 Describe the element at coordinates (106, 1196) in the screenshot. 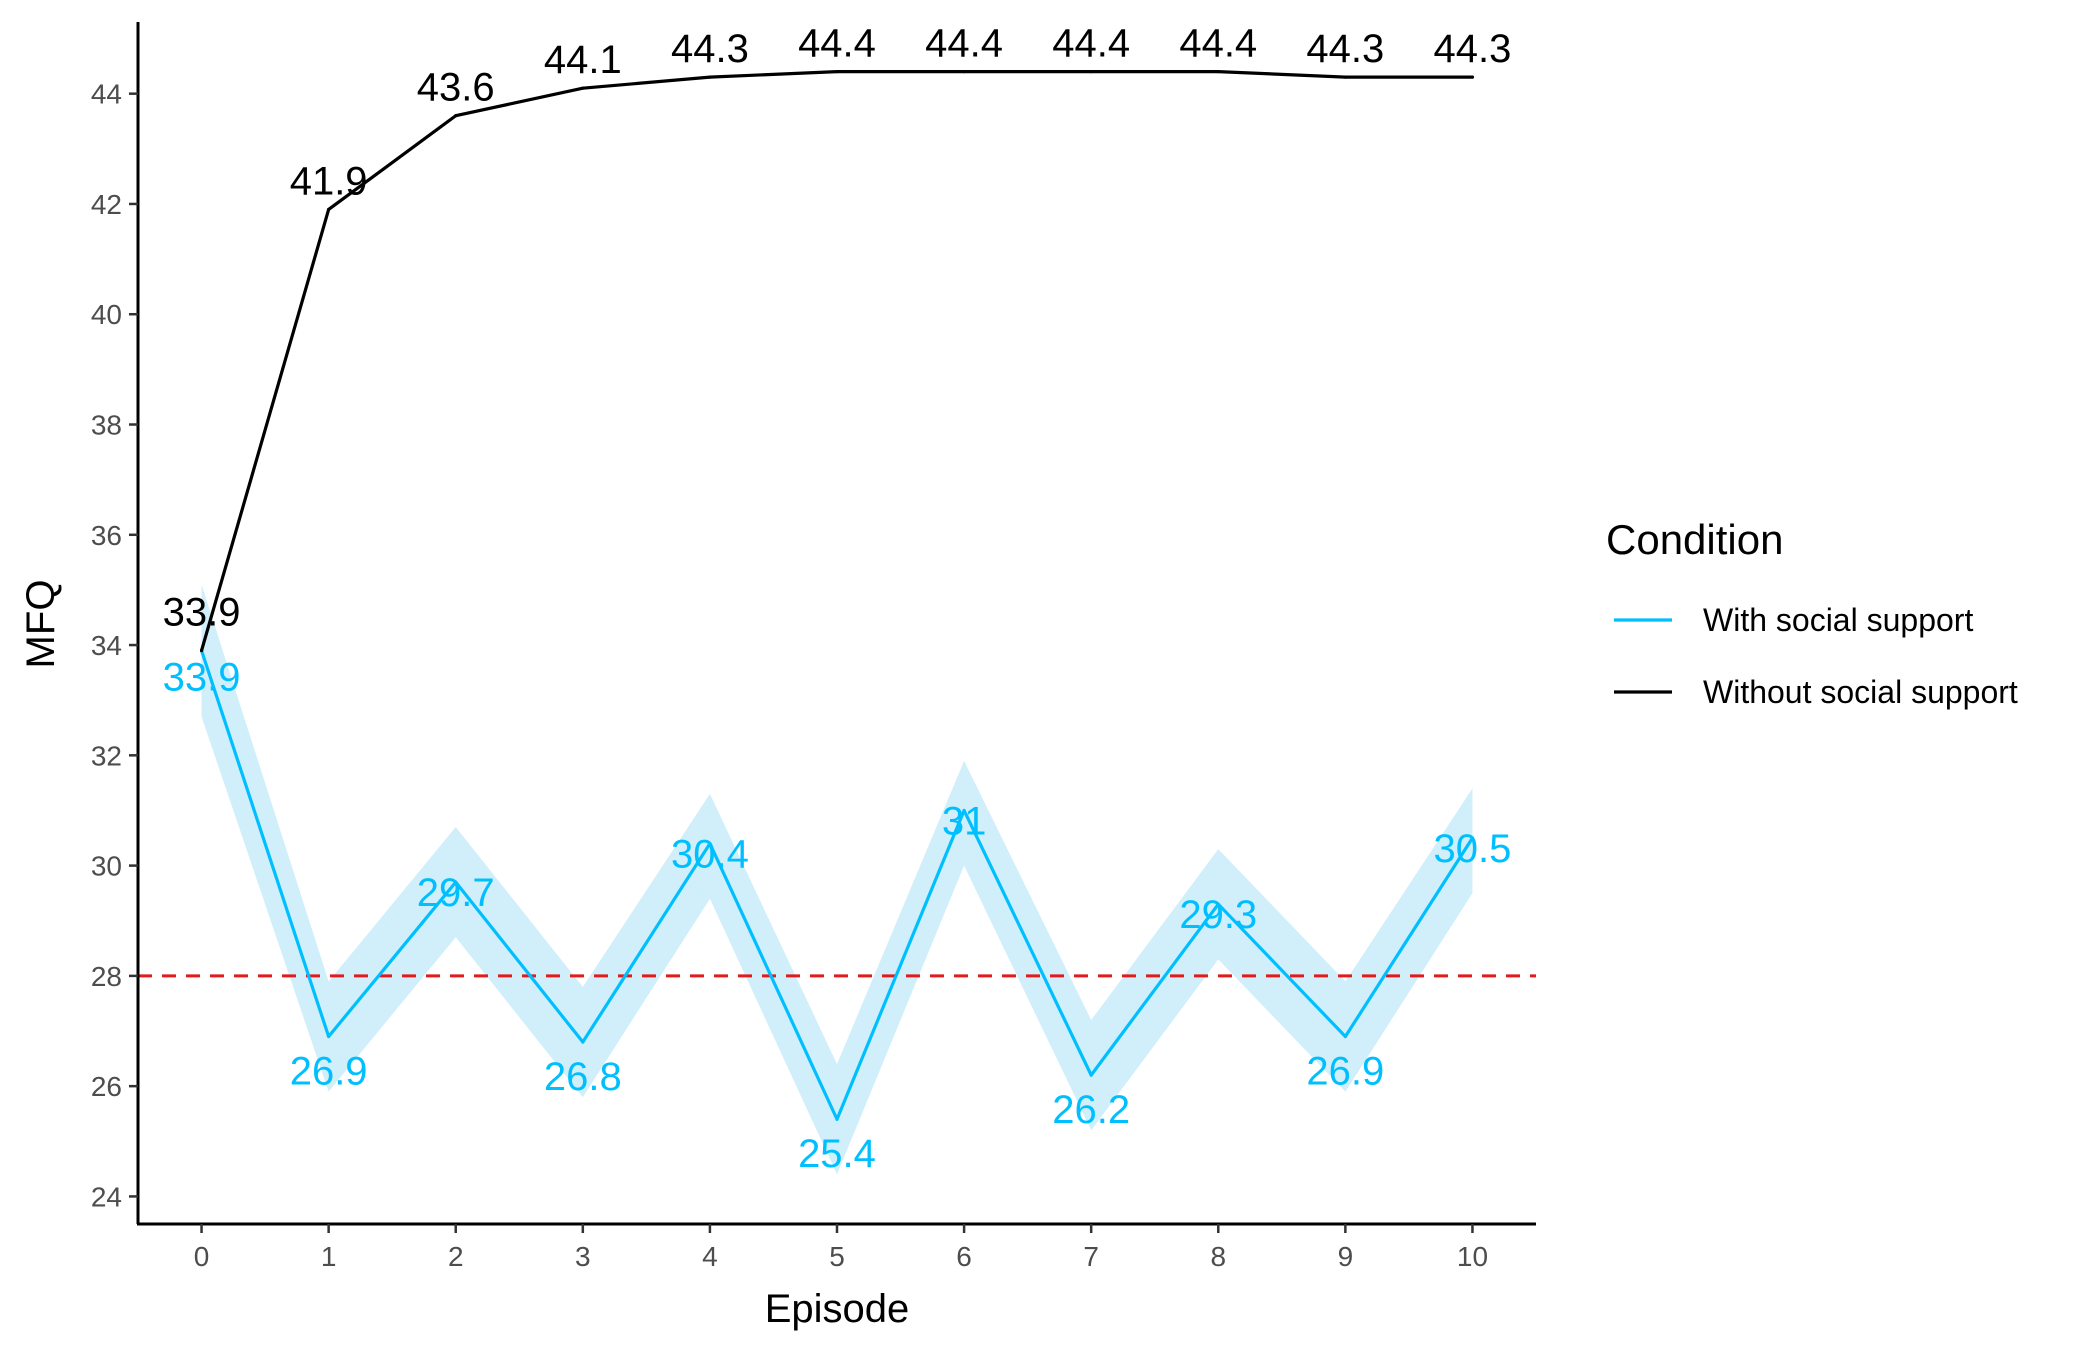

I see `y-tick-label-0: 24` at that location.